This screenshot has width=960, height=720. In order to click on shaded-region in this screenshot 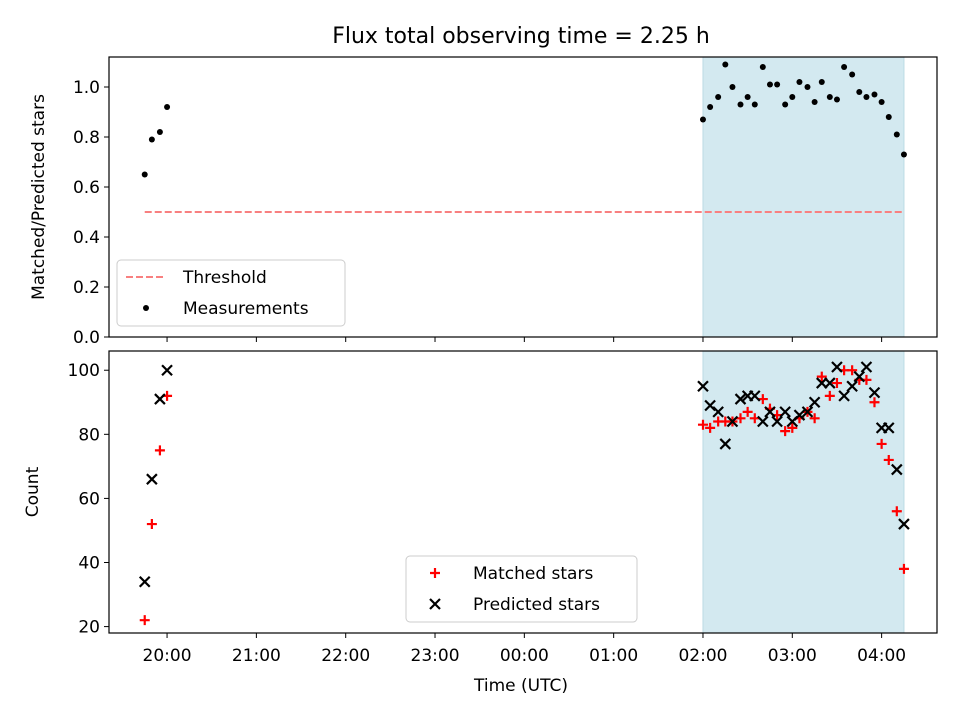, I will do `click(803, 197)`.